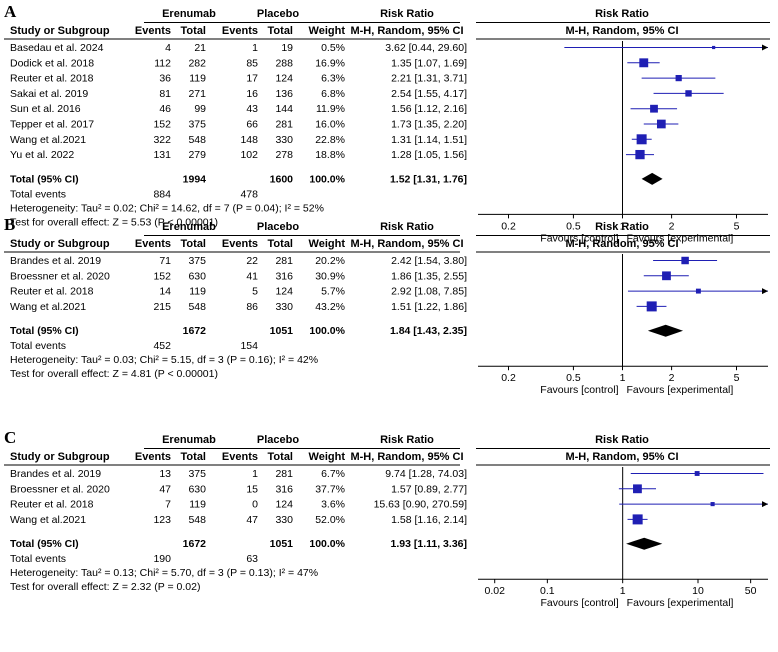 This screenshot has width=778, height=652. I want to click on events2-cell: 43, so click(252, 109).